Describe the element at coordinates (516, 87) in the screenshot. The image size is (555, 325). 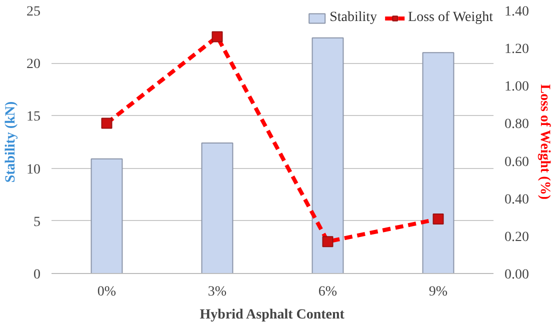
I see `y2-tick-label: 1.00` at that location.